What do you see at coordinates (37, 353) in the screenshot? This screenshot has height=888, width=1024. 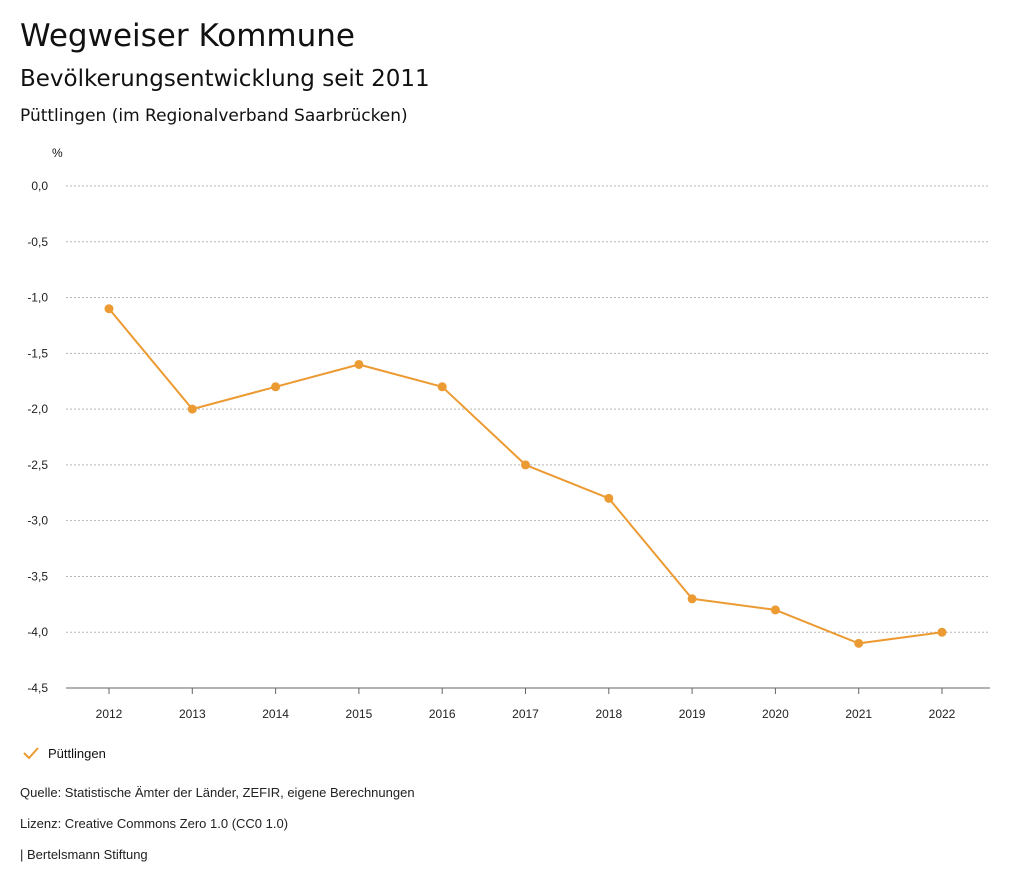 I see `y-tick-label: -1,5` at bounding box center [37, 353].